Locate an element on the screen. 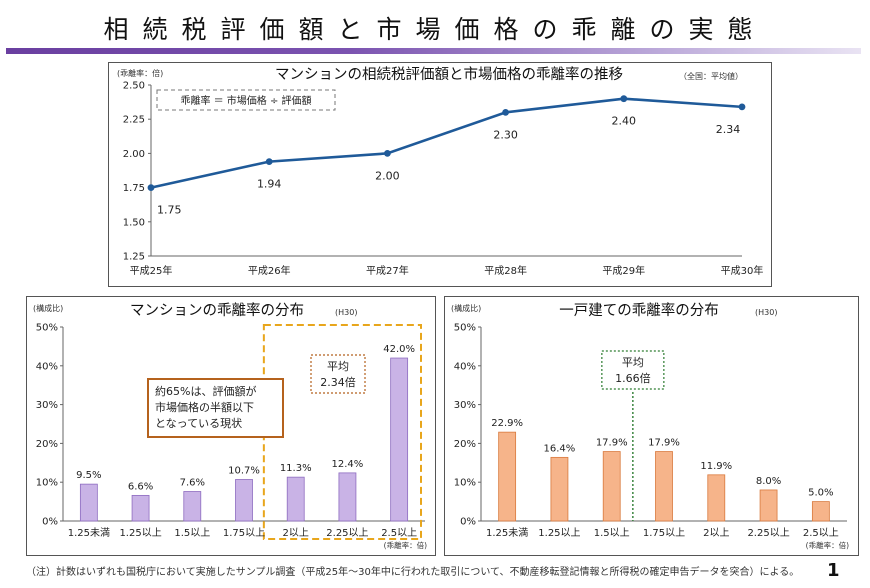 Image resolution: width=870 pixels, height=588 pixels. data-label: 1.75 is located at coordinates (169, 210).